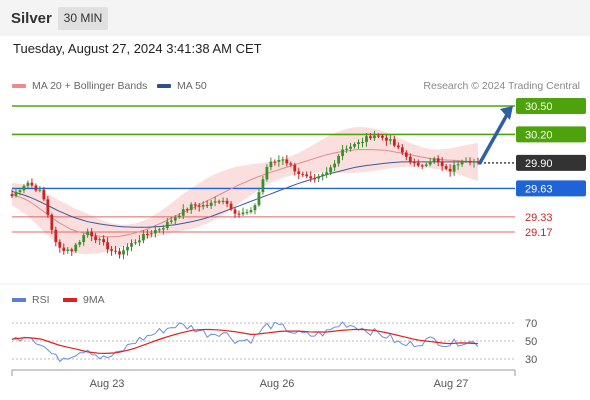 The height and width of the screenshot is (400, 590). Describe the element at coordinates (70, 300) in the screenshot. I see `rsi-ma-swatch` at that location.